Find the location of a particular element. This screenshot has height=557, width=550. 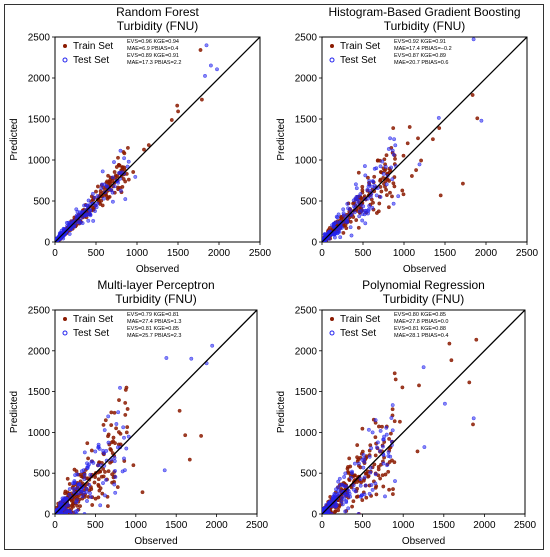

legend-test-label: Test Set is located at coordinates (358, 60).